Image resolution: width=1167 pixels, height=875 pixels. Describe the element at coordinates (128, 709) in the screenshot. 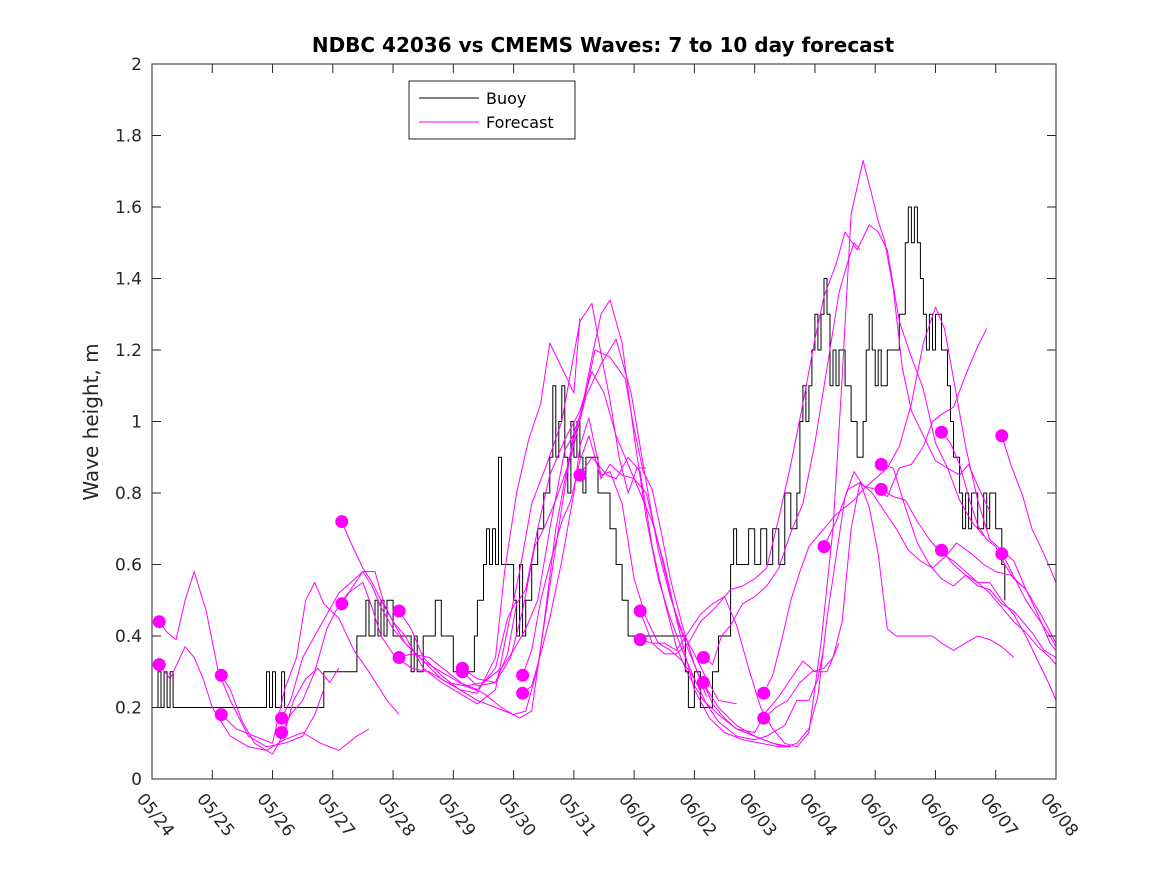

I see `y-tick-label: 0.2` at that location.